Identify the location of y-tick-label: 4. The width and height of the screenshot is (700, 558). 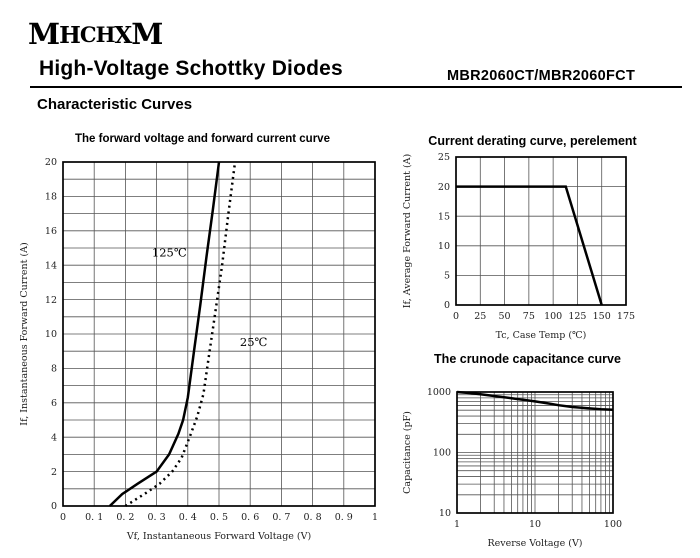
(54, 437).